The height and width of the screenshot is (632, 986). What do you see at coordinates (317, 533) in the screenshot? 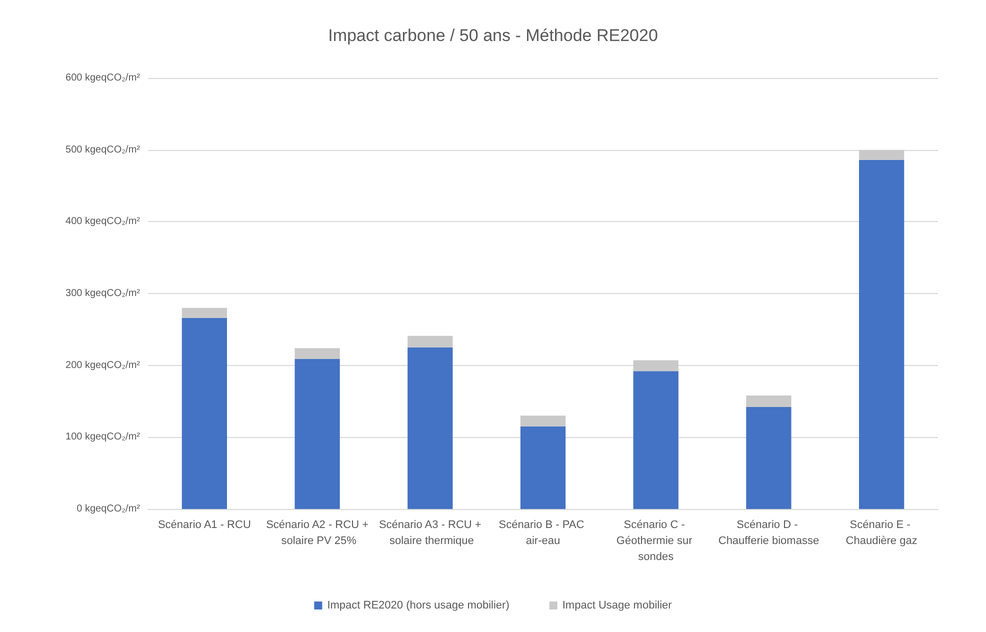
I see `x-tick-label: Scénario A2 - RCU + solaire PV 25%` at bounding box center [317, 533].